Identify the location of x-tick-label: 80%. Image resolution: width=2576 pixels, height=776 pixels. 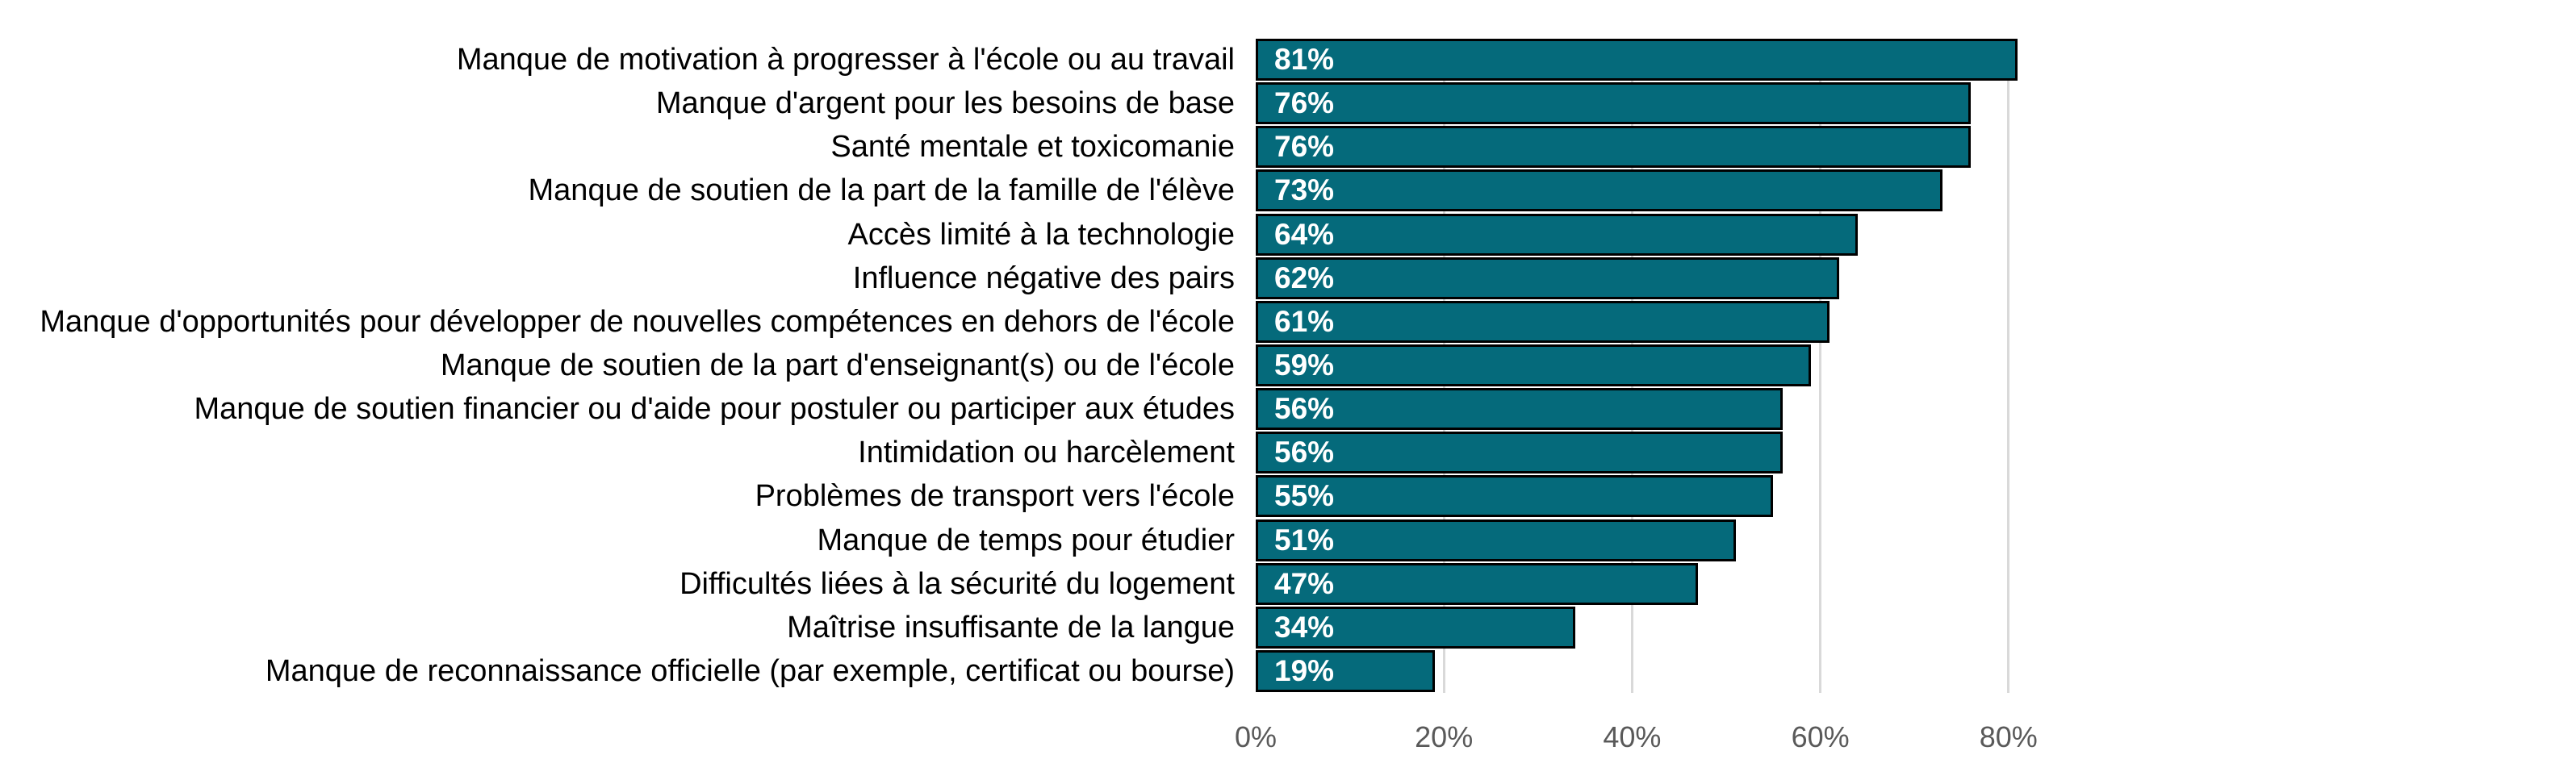
(2008, 737).